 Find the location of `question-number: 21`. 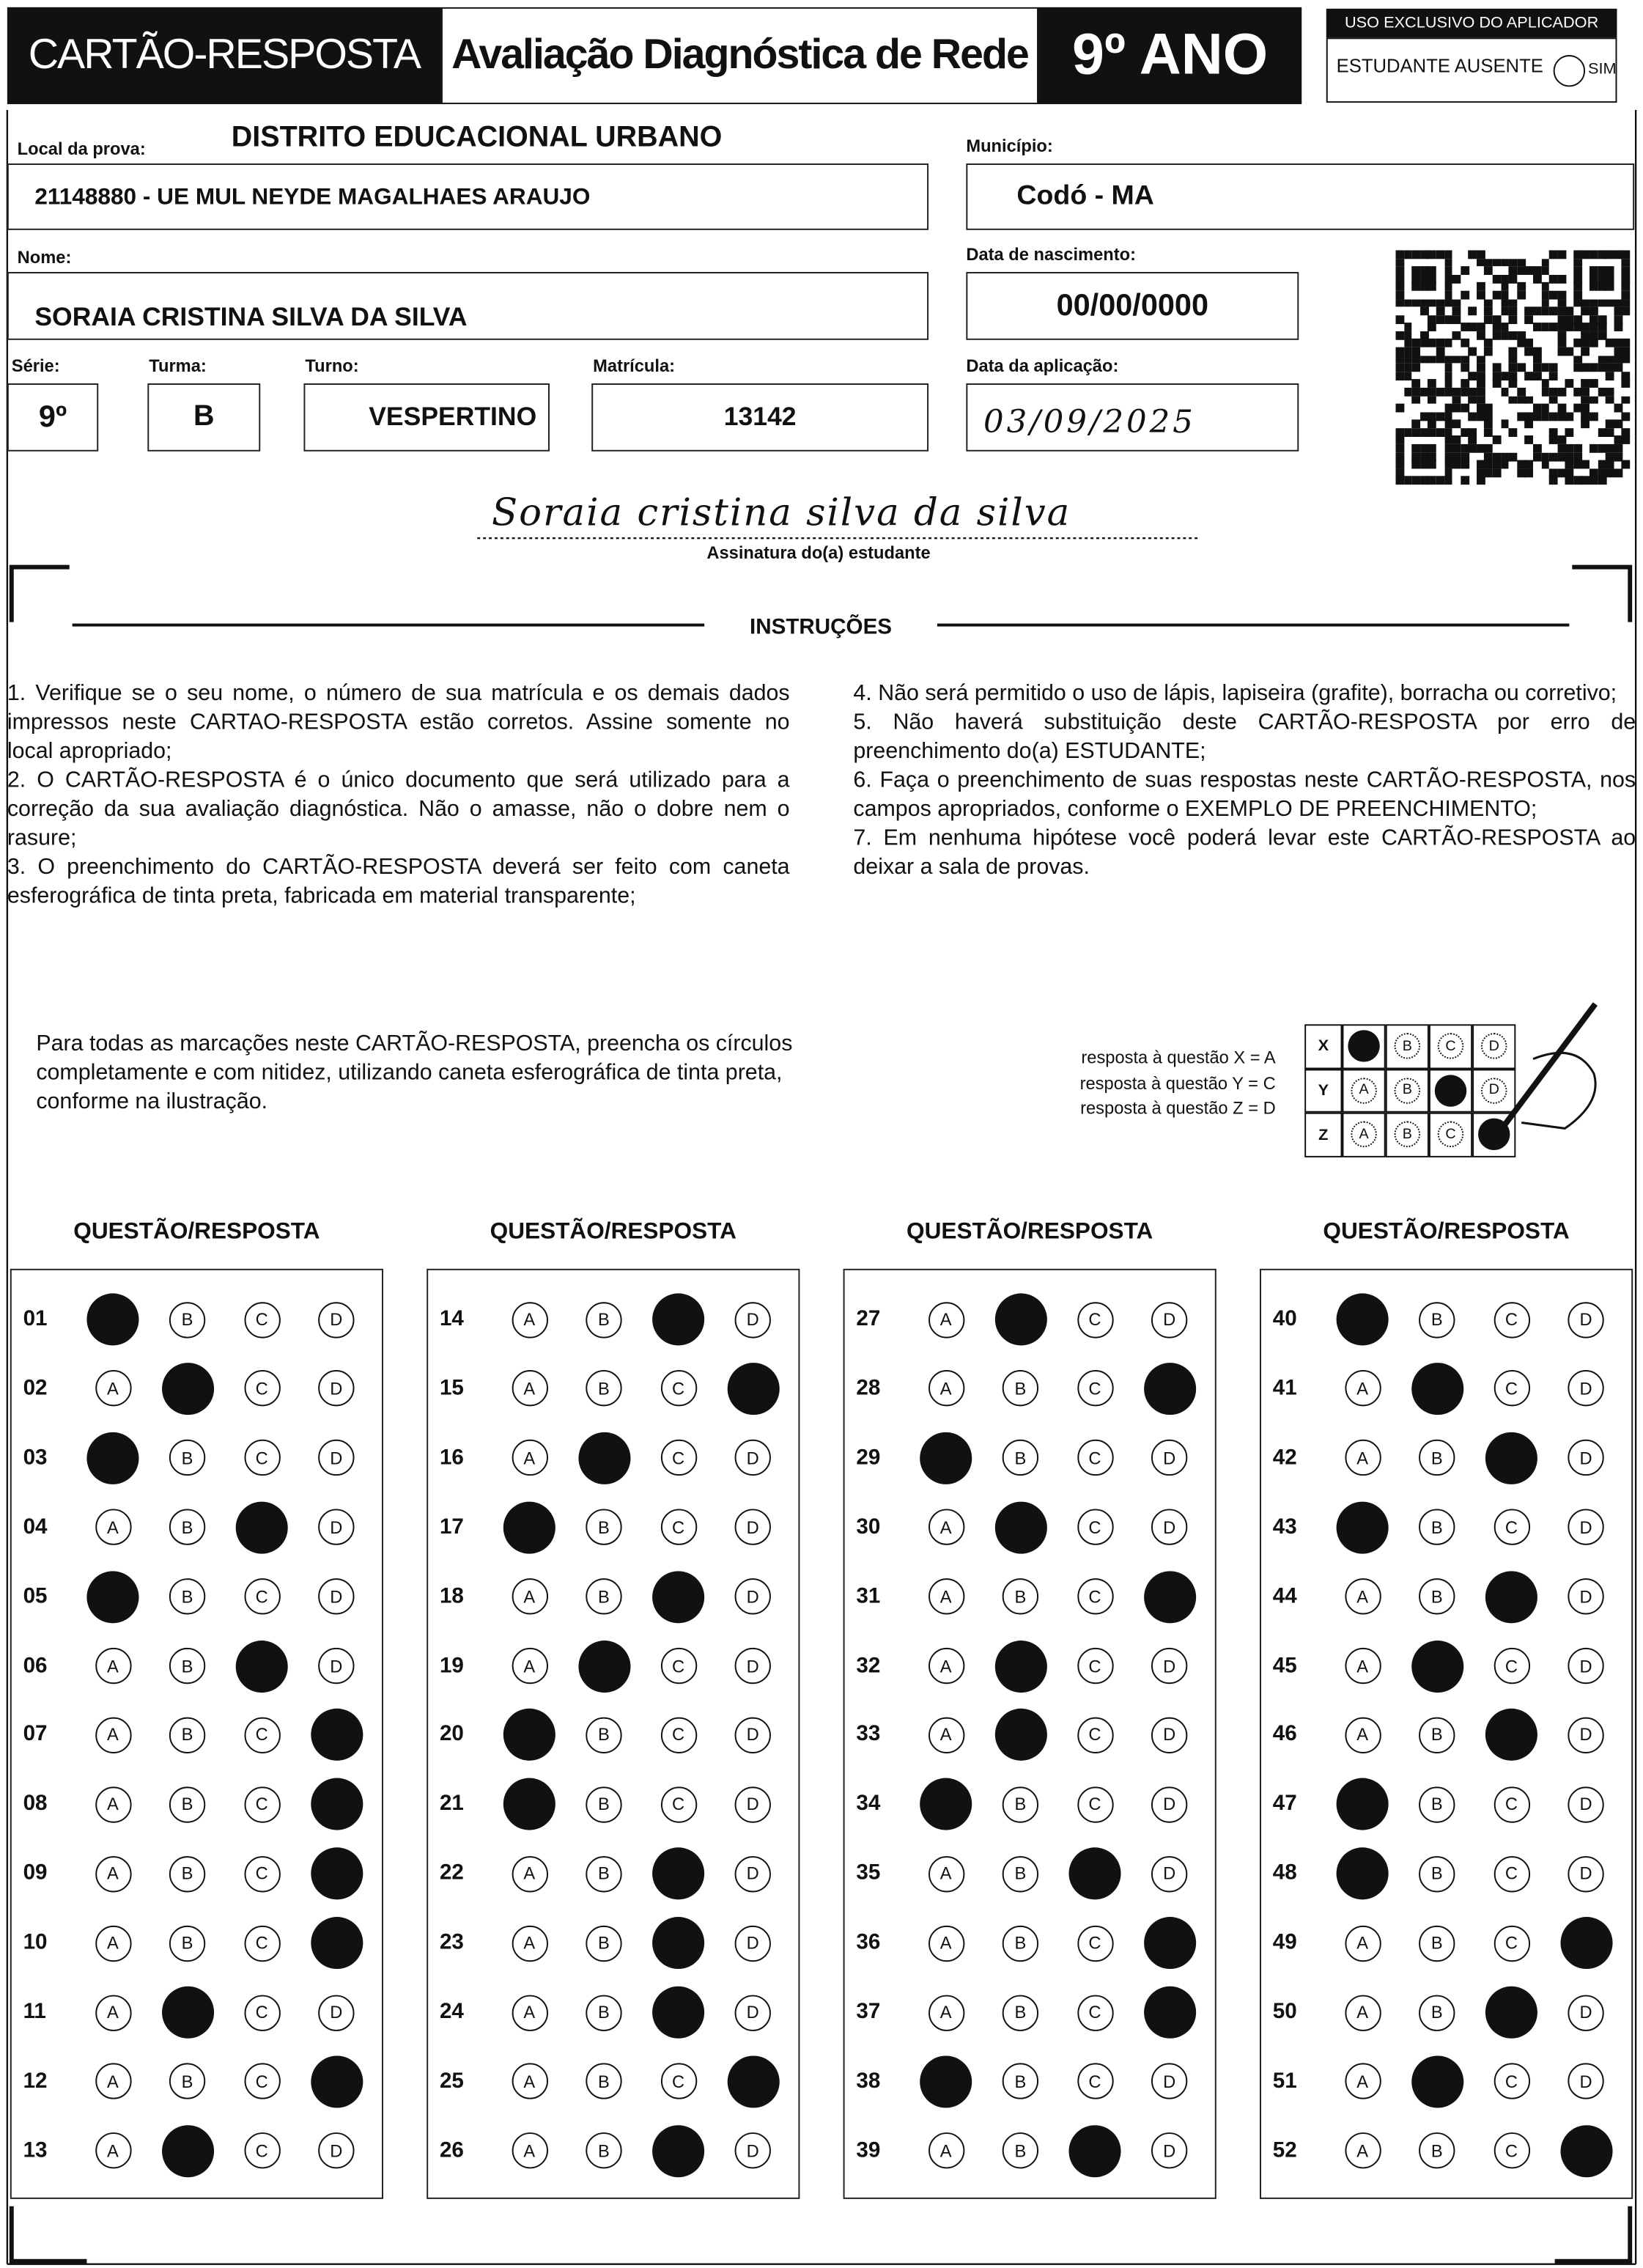

question-number: 21 is located at coordinates (451, 1803).